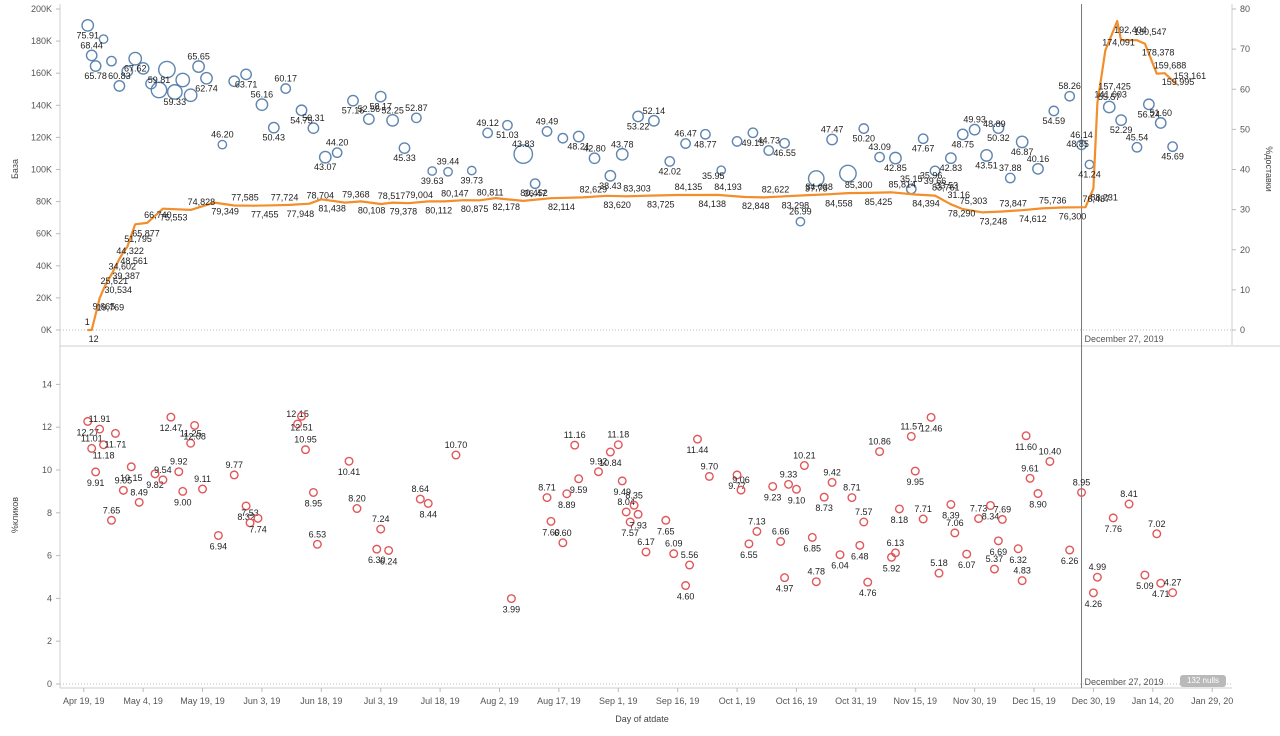 The width and height of the screenshot is (1280, 736). Describe the element at coordinates (959, 195) in the screenshot. I see `delivery-value-label: 31.16` at that location.